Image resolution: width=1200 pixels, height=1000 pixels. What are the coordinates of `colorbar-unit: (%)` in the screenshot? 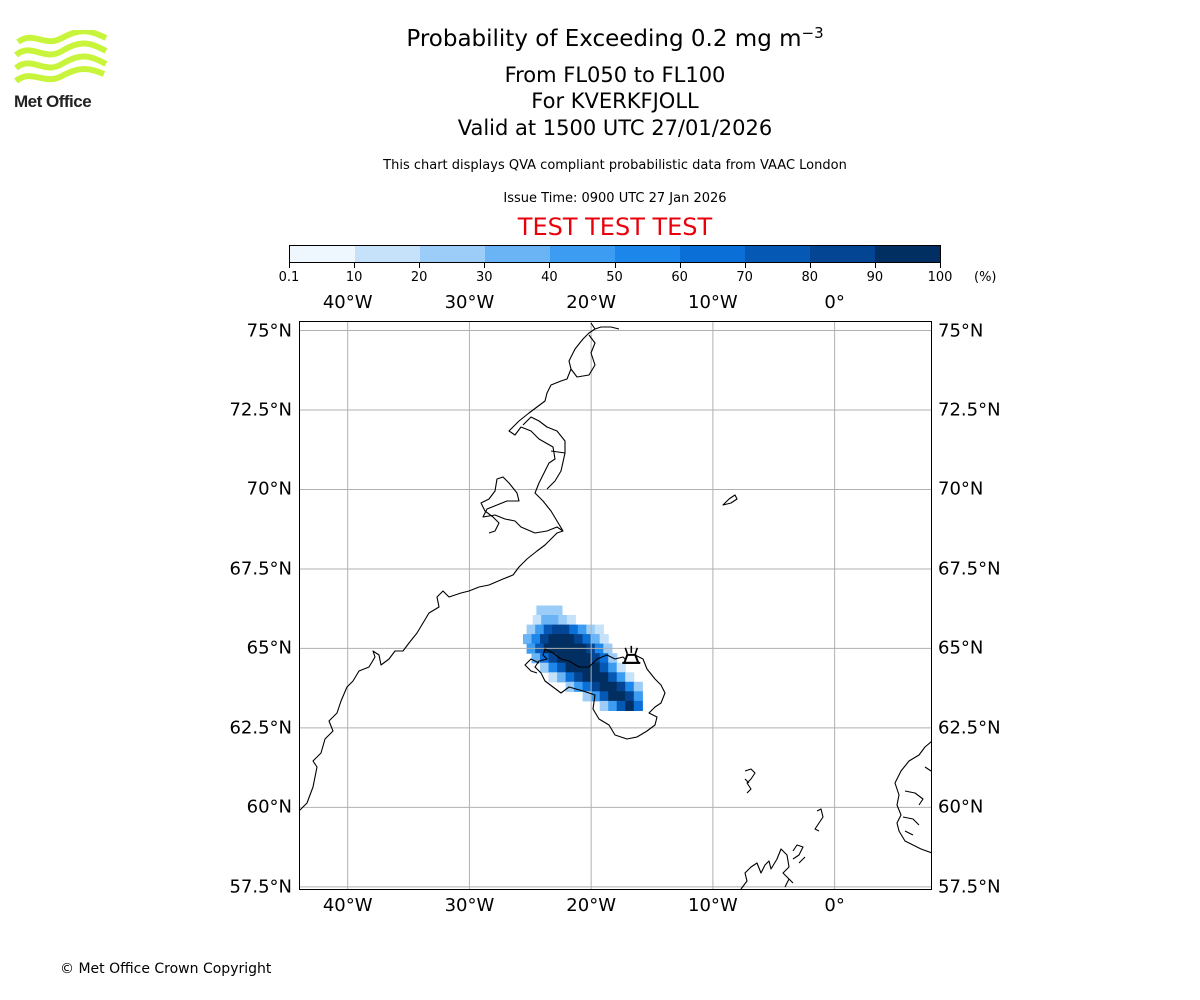 It's located at (985, 277).